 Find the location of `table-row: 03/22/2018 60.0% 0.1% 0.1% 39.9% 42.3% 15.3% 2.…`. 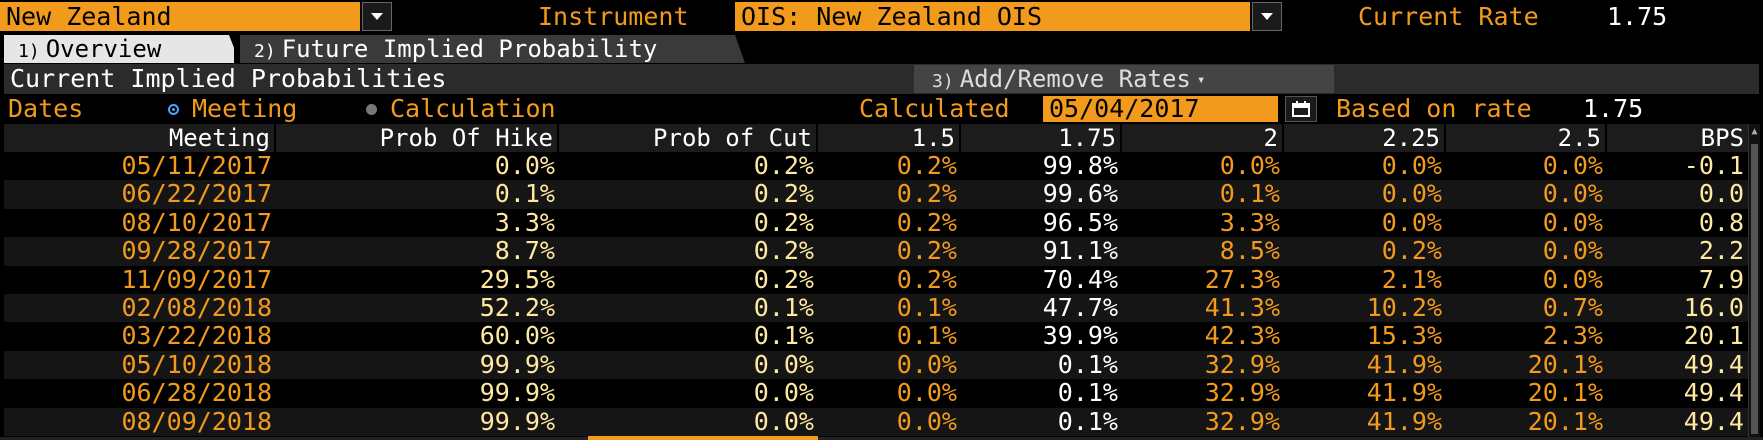

table-row: 03/22/2018 60.0% 0.1% 0.1% 39.9% 42.3% 15.3% 2.… is located at coordinates (876, 336).